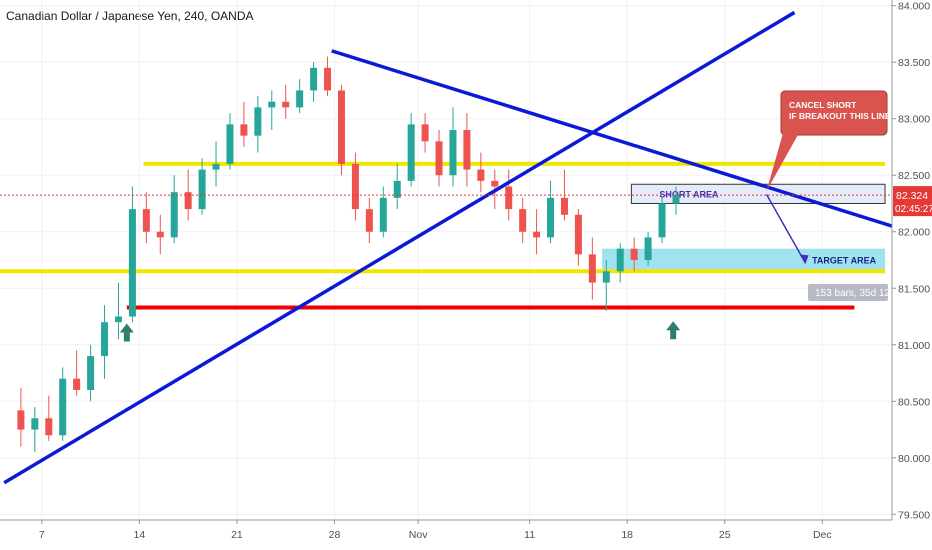 The width and height of the screenshot is (932, 550). What do you see at coordinates (912, 196) in the screenshot?
I see `current-price-value: 82.324` at bounding box center [912, 196].